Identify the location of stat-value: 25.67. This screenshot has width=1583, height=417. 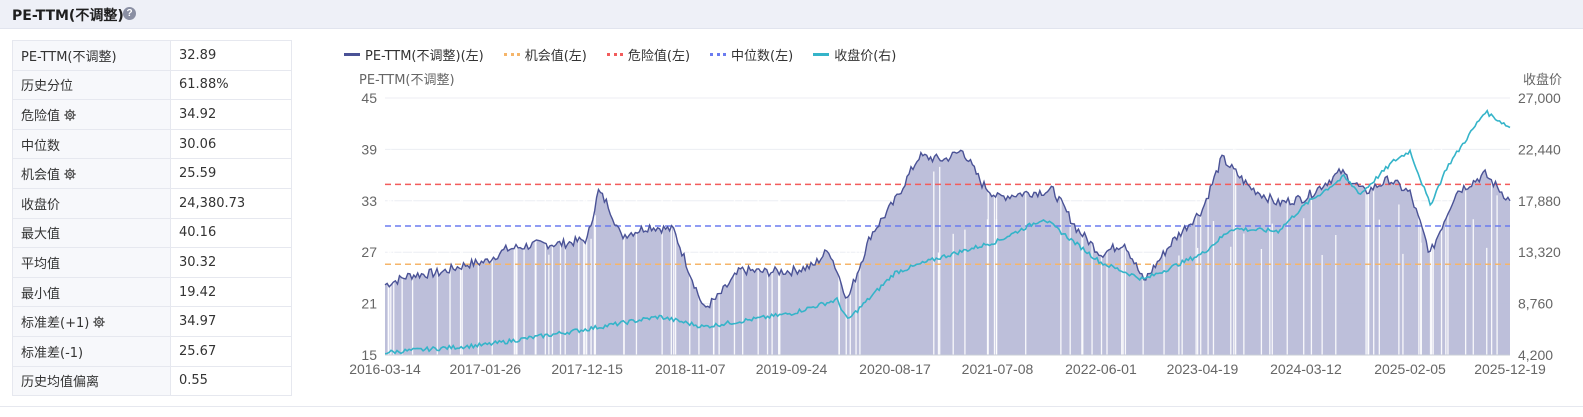
(231, 351).